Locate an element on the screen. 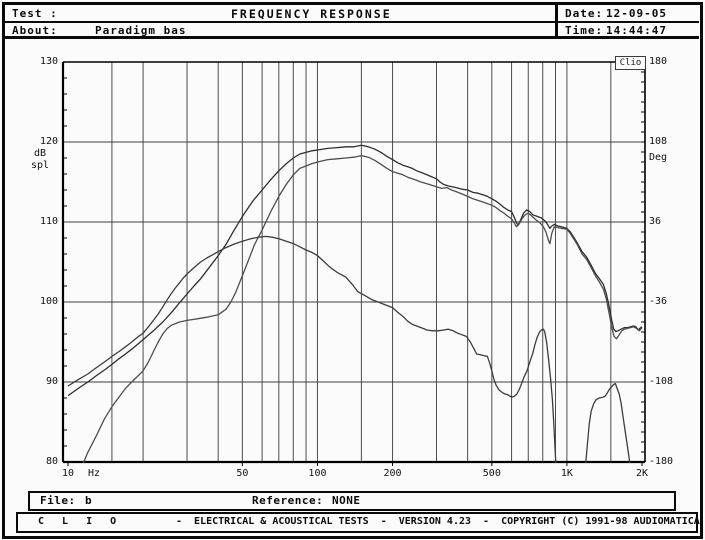  y-right-tick-label: 36 is located at coordinates (655, 221).